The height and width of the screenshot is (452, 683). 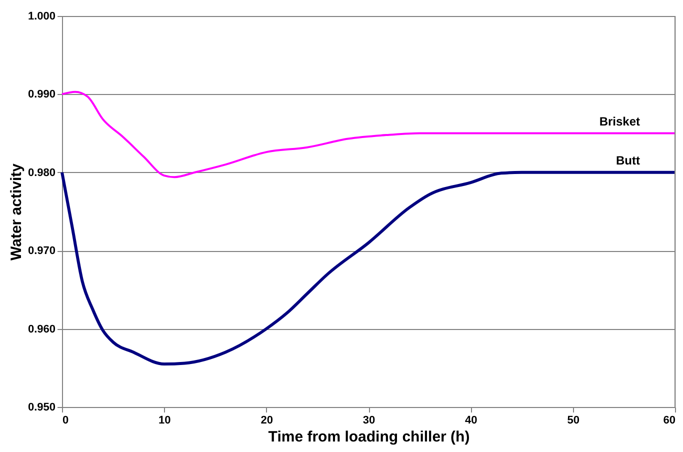 I want to click on series-label: Butt, so click(x=628, y=160).